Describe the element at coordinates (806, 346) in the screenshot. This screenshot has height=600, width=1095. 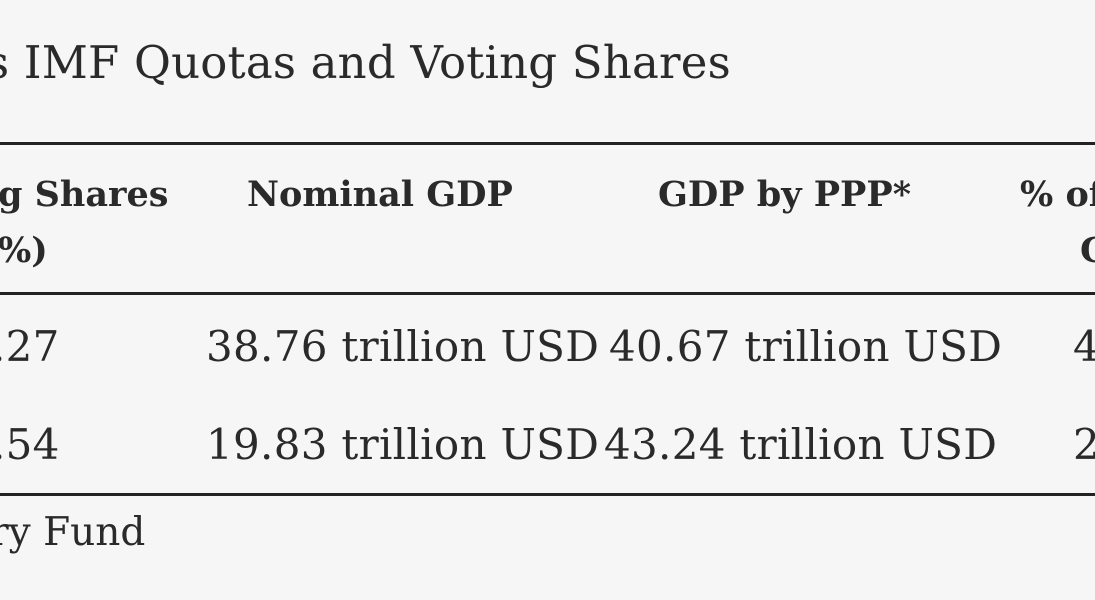
I see `row1-gdp-ppp: 40.67 trillion USD` at that location.